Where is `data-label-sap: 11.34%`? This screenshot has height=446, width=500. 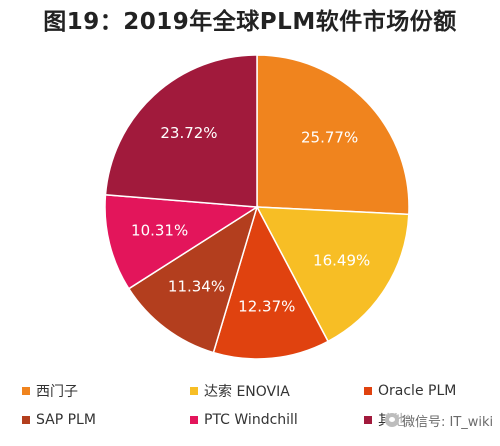 data-label-sap: 11.34% is located at coordinates (196, 287).